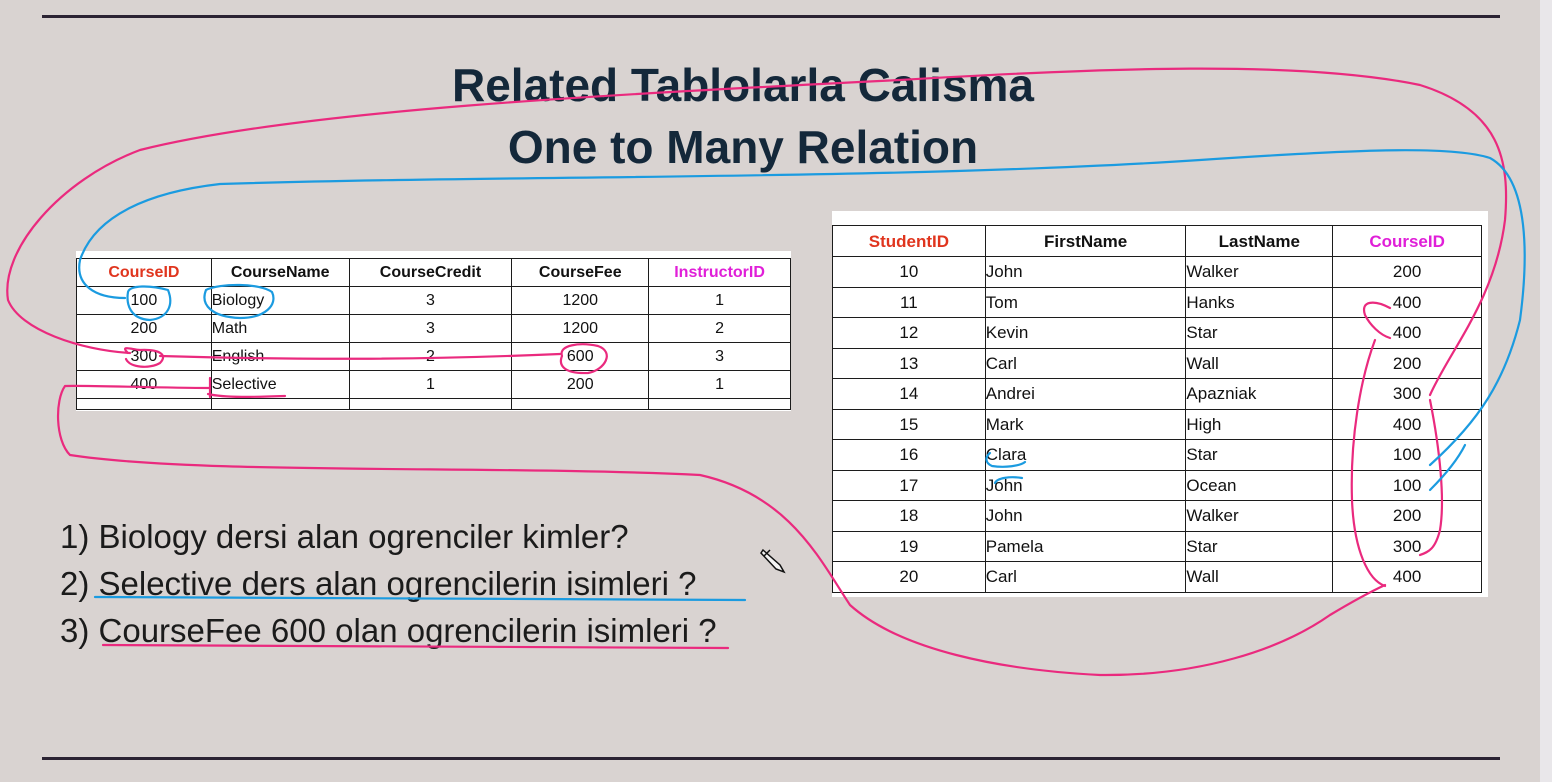 The image size is (1552, 782). What do you see at coordinates (580, 356) in the screenshot?
I see `cell-coursefee: 600` at bounding box center [580, 356].